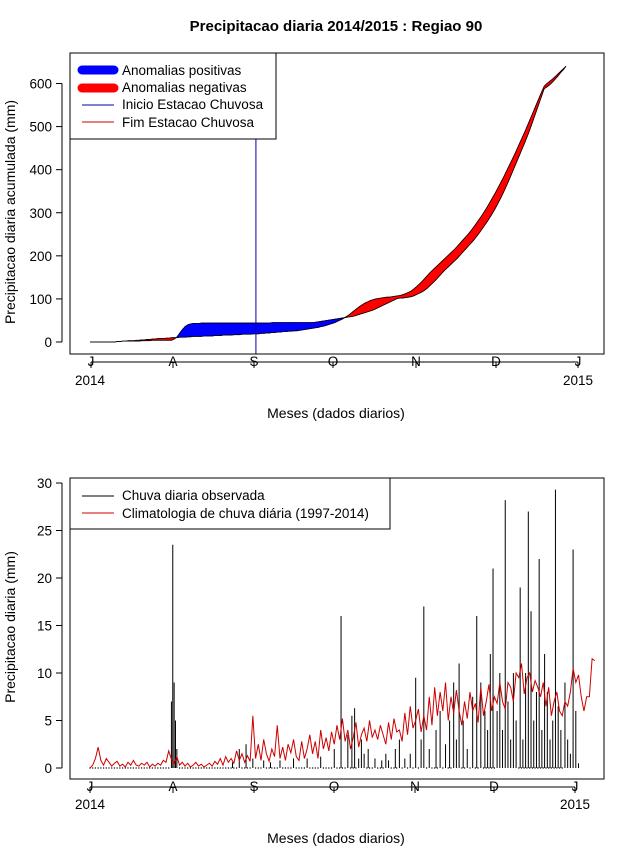 The image size is (640, 855). What do you see at coordinates (342, 713) in the screenshot?
I see `climatology-daily-line` at bounding box center [342, 713].